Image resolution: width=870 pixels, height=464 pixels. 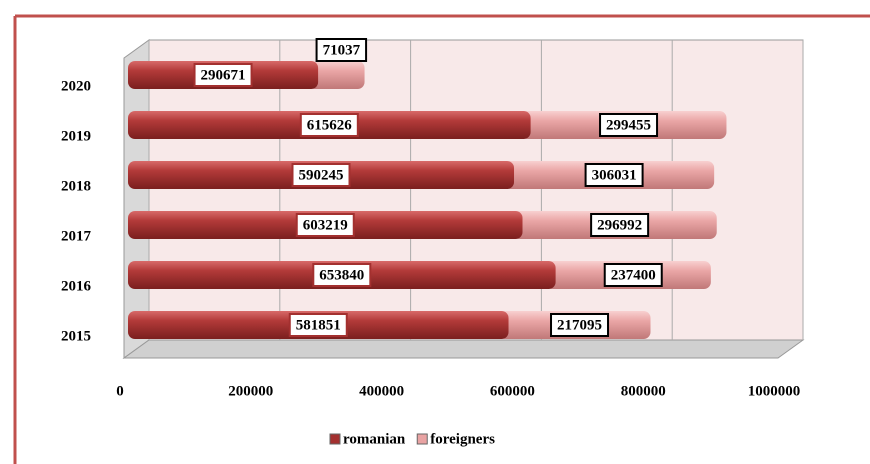 I want to click on data-label: 237400, so click(x=633, y=275).